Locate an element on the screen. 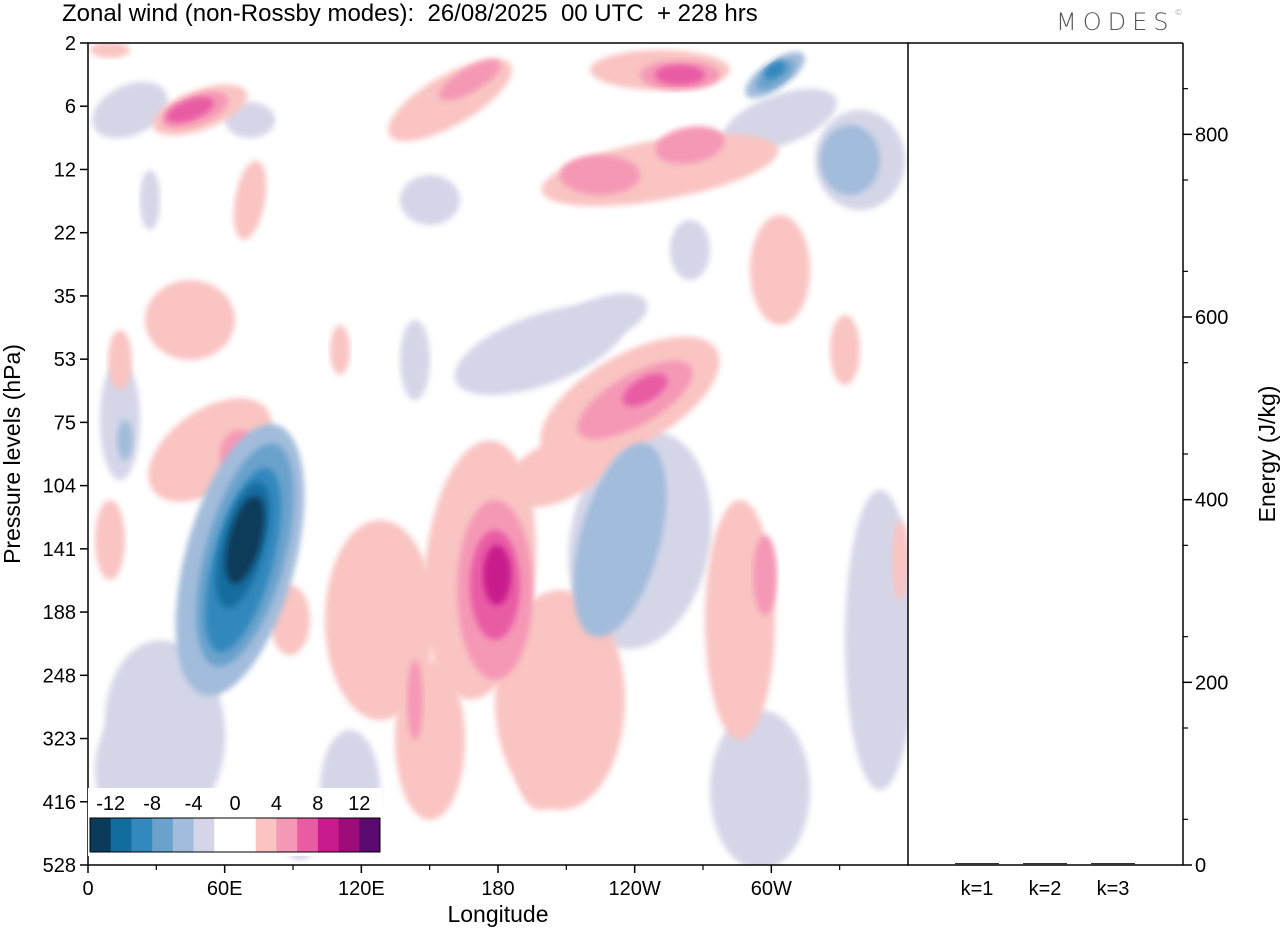 This screenshot has width=1280, height=930. colorbar-label: 12 is located at coordinates (359, 804).